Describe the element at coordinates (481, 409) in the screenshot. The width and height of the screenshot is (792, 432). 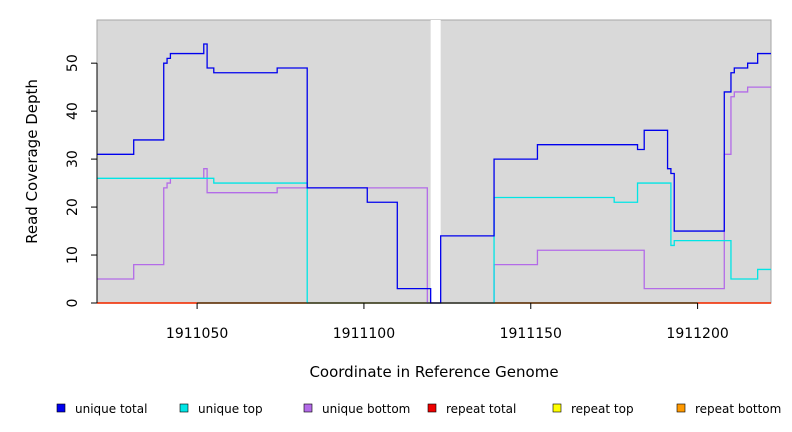
I see `legend-label-repeat-total: repeat total` at that location.